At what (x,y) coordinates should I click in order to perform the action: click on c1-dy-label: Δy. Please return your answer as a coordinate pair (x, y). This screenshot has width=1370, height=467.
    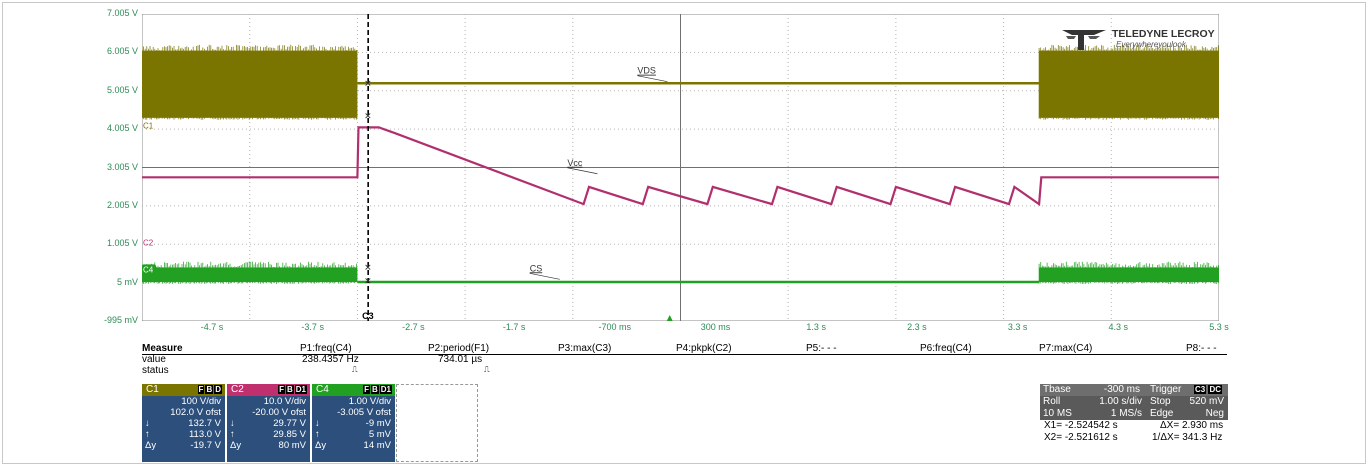
    Looking at the image, I should click on (150, 445).